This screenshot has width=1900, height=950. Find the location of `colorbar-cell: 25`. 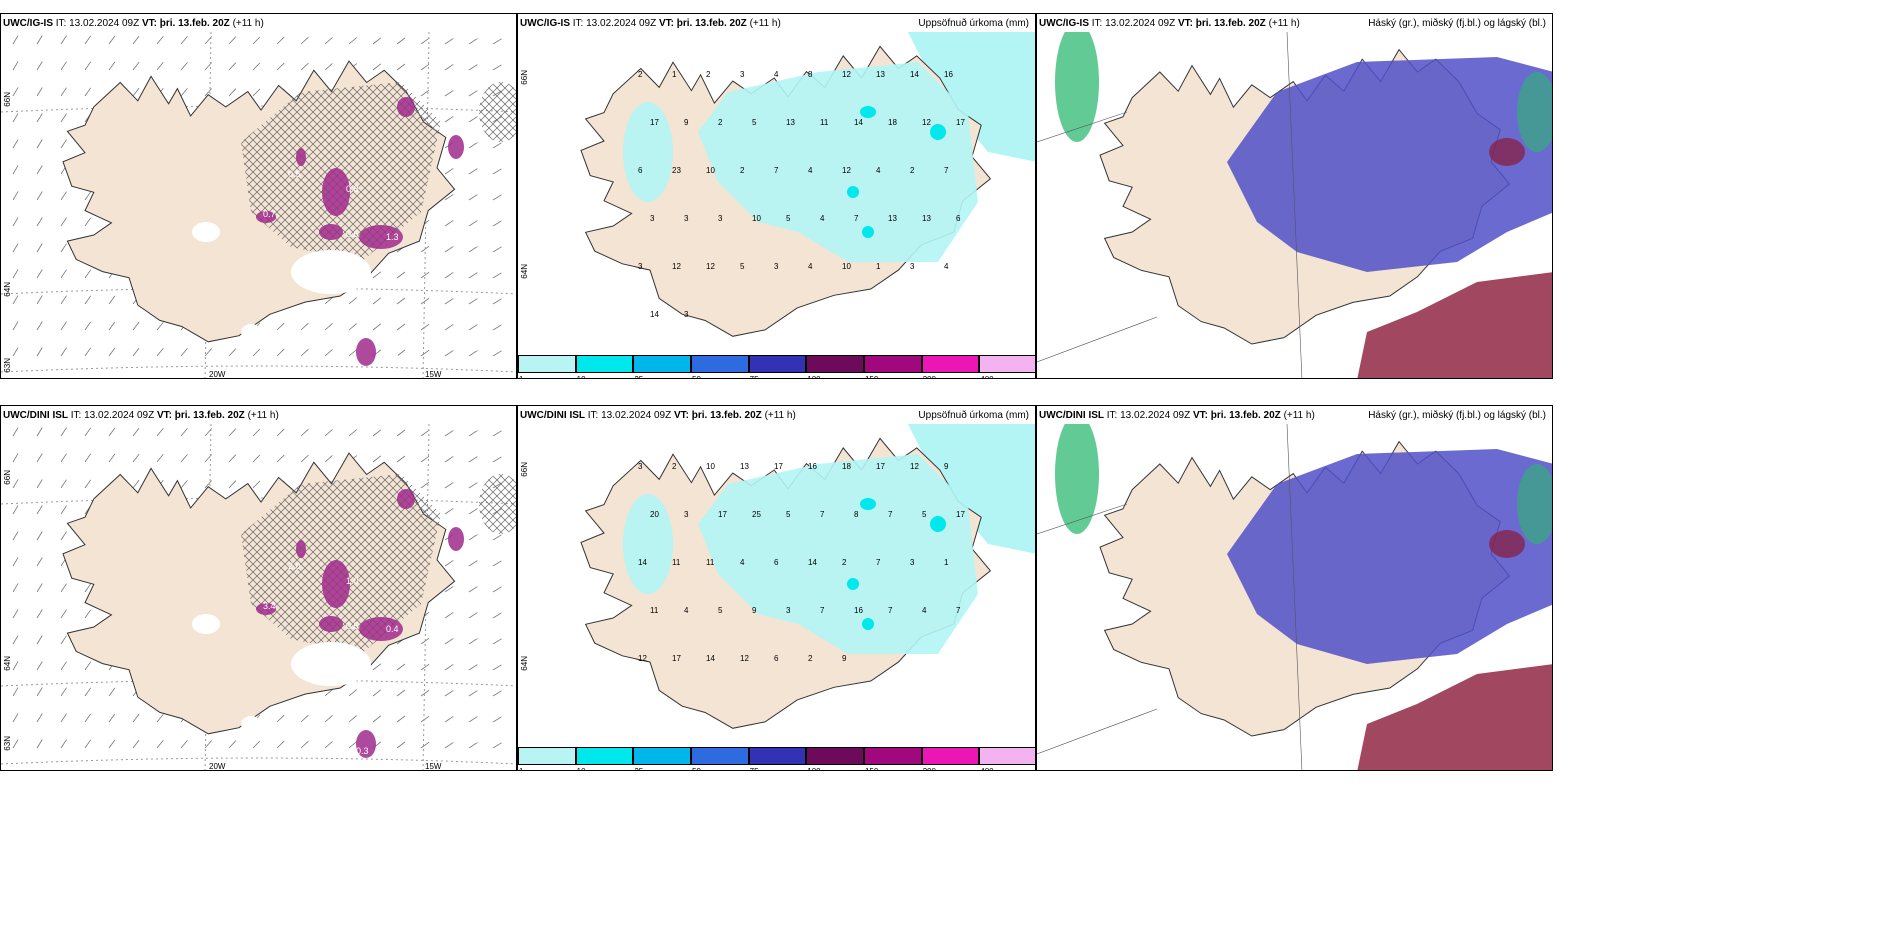

colorbar-cell: 25 is located at coordinates (662, 366).